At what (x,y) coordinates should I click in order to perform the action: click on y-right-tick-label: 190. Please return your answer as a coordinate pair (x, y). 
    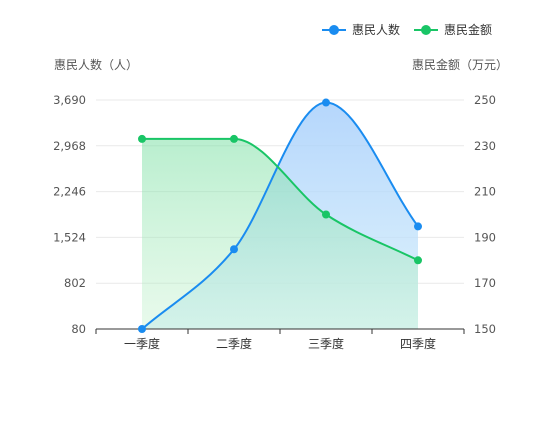
    Looking at the image, I should click on (485, 237).